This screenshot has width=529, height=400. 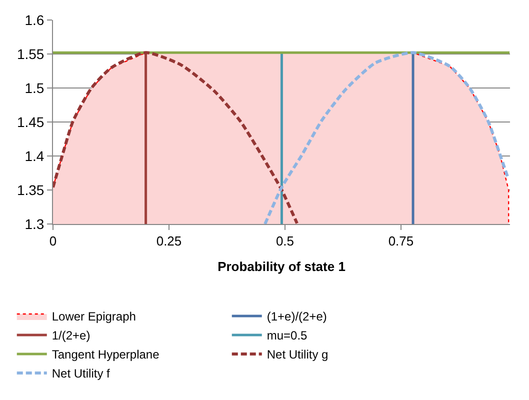 I want to click on y-tick-label: 1.5, so click(x=34, y=88).